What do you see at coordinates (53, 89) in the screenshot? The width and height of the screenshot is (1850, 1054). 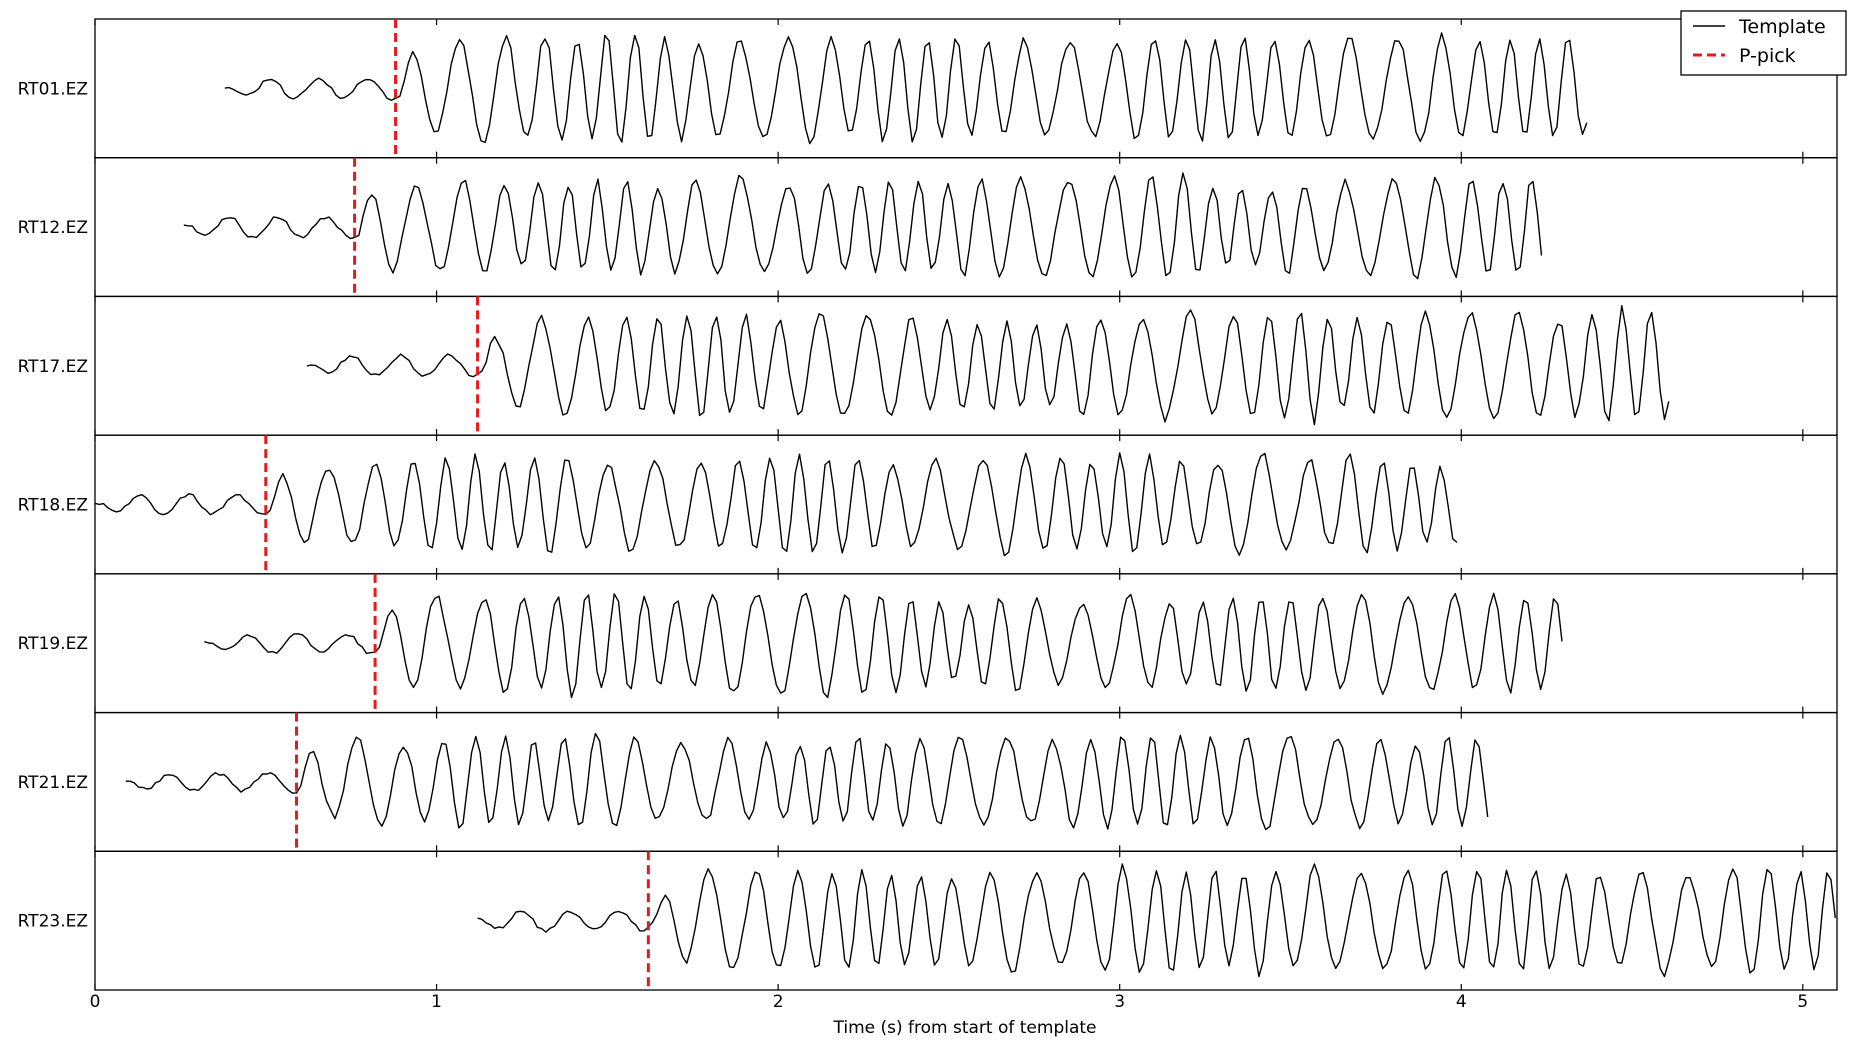 I see `station-label: RT01.EZ` at bounding box center [53, 89].